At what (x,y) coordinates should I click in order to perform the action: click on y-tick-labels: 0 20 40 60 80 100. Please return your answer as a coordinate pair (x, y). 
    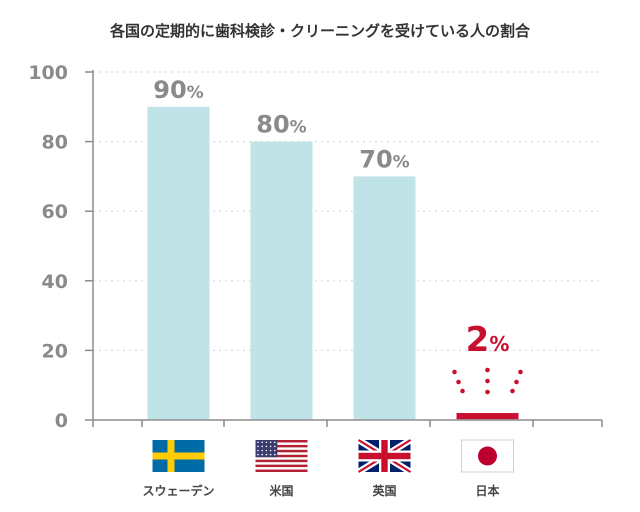
    Looking at the image, I should click on (48, 247).